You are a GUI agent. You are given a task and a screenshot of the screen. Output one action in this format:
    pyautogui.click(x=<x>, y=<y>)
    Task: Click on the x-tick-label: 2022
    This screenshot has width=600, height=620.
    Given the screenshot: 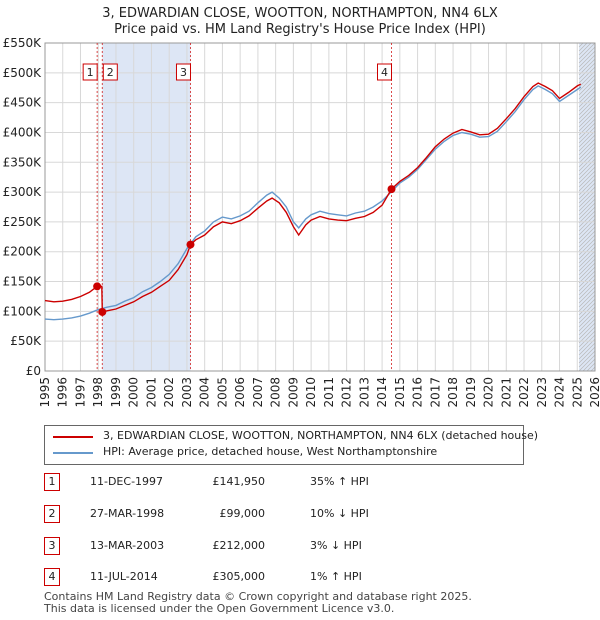 What is the action you would take?
    pyautogui.click(x=524, y=392)
    